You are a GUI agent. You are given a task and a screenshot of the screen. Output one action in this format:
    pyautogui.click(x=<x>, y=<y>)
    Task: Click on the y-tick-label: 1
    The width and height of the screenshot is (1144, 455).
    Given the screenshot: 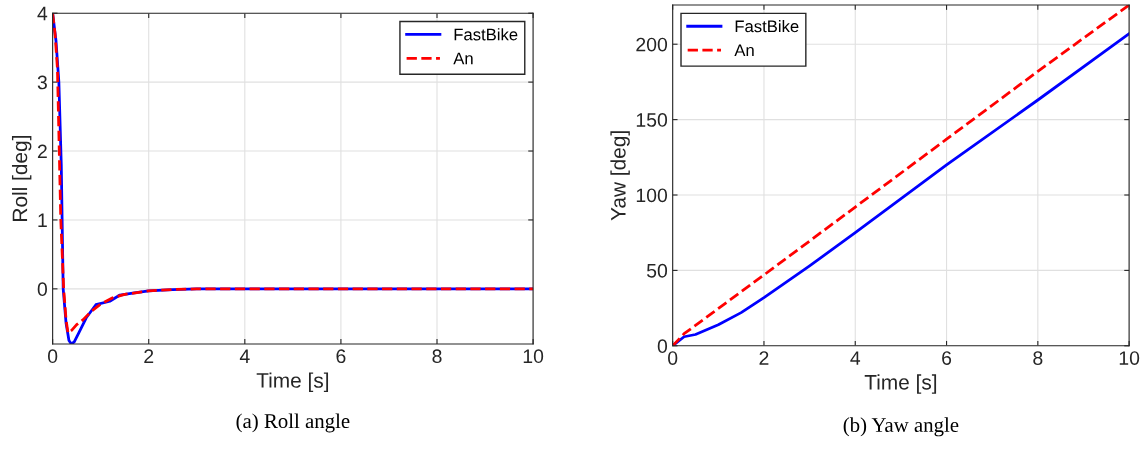 What is the action you would take?
    pyautogui.click(x=42, y=220)
    